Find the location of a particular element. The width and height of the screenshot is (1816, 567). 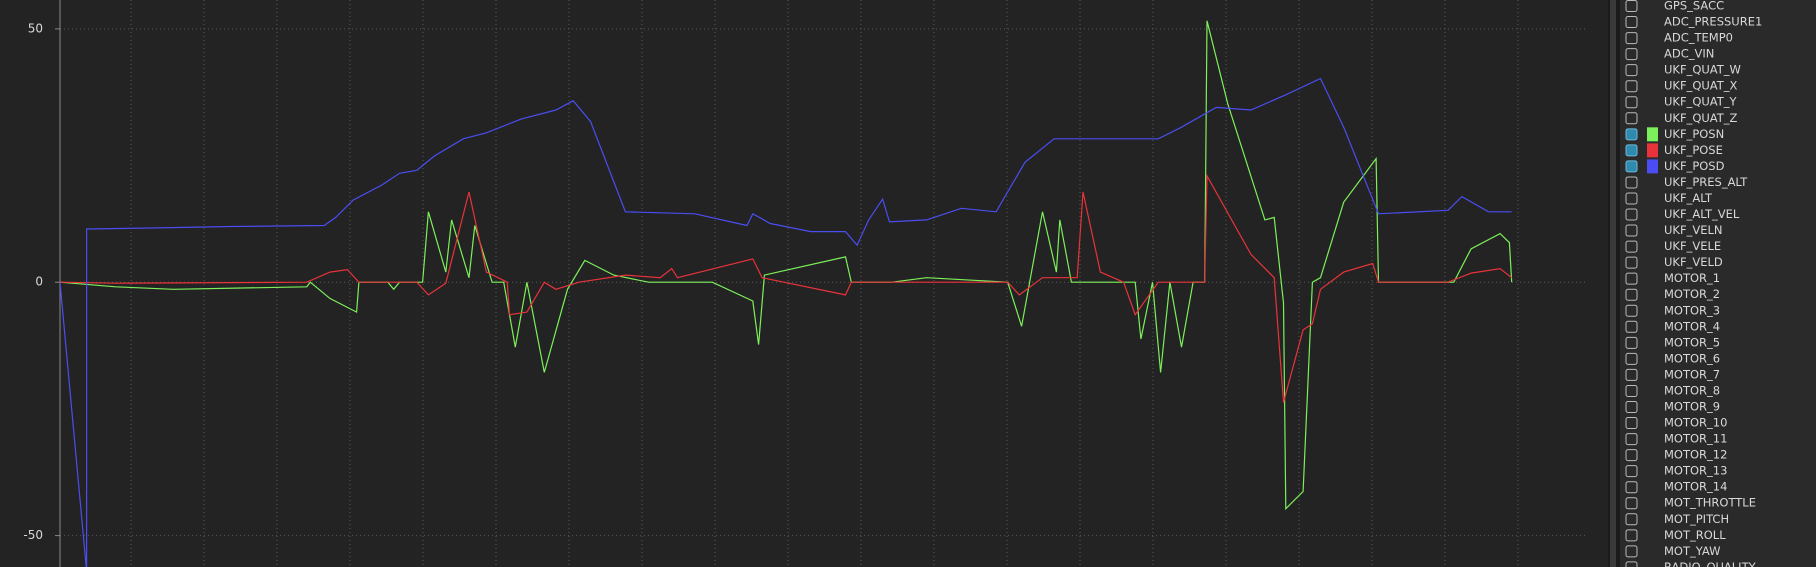

channel-label: MOTOR_10 is located at coordinates (1695, 423).